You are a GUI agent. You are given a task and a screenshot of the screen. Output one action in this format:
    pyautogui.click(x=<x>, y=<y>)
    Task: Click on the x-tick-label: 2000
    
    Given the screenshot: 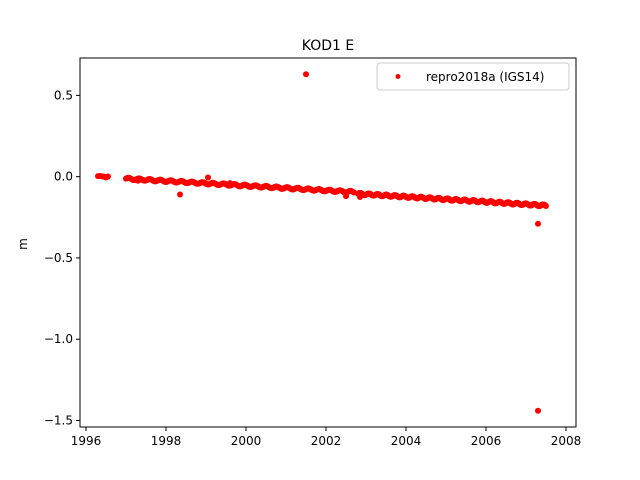 What is the action you would take?
    pyautogui.click(x=246, y=441)
    